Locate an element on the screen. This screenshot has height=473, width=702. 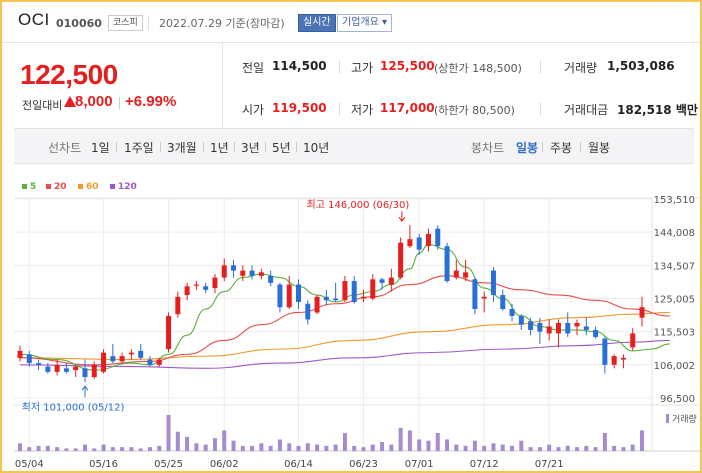
candle-chart-label: 봉차트 is located at coordinates (488, 148).